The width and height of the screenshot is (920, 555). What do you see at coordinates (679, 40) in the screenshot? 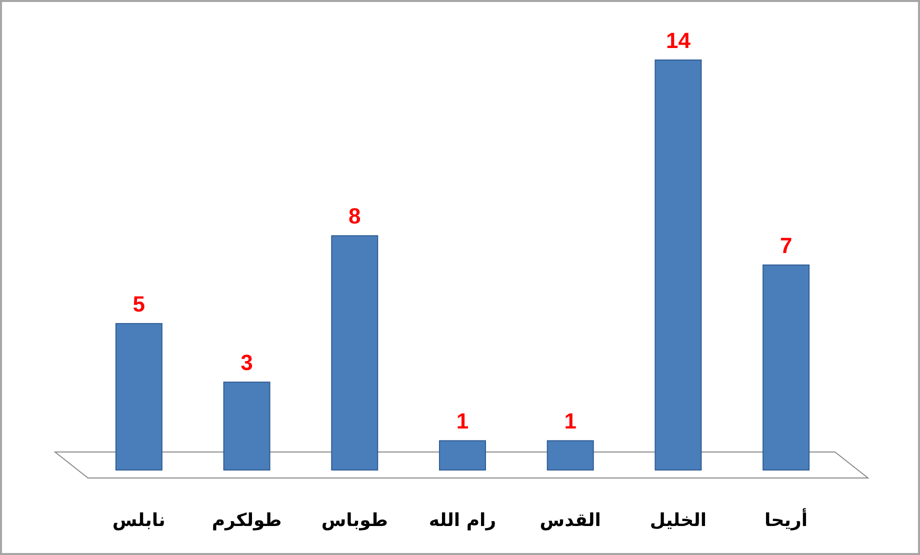
I see `data-label: 14` at bounding box center [679, 40].